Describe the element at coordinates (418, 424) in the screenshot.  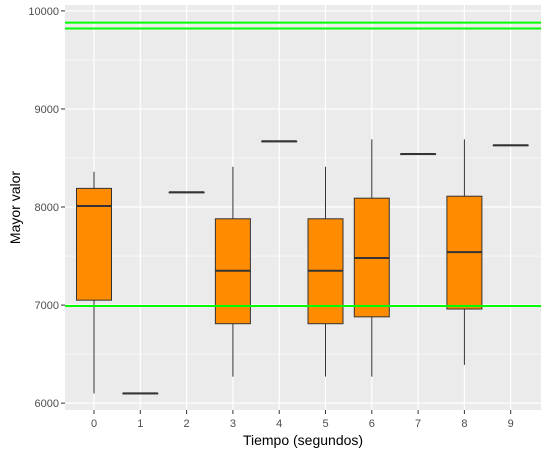
I see `x-tick-label: 7` at that location.